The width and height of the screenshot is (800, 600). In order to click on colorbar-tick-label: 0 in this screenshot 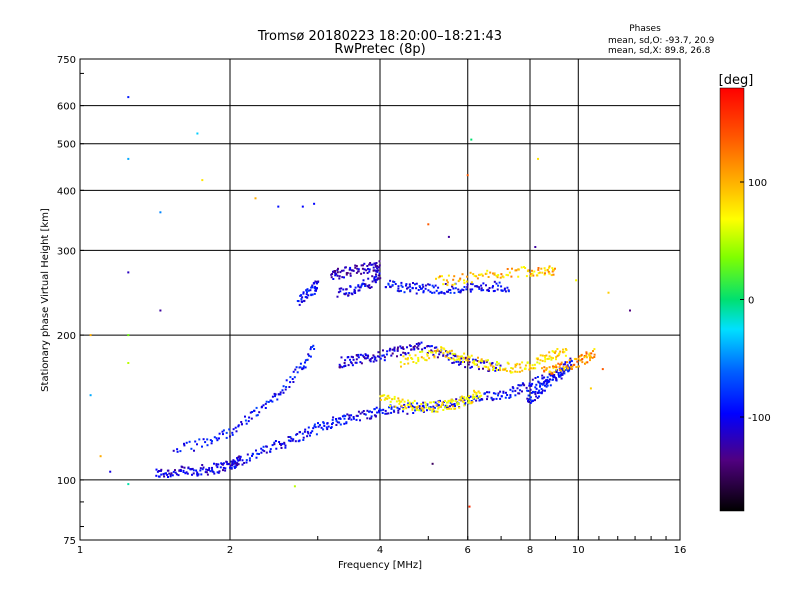, I will do `click(751, 301)`.